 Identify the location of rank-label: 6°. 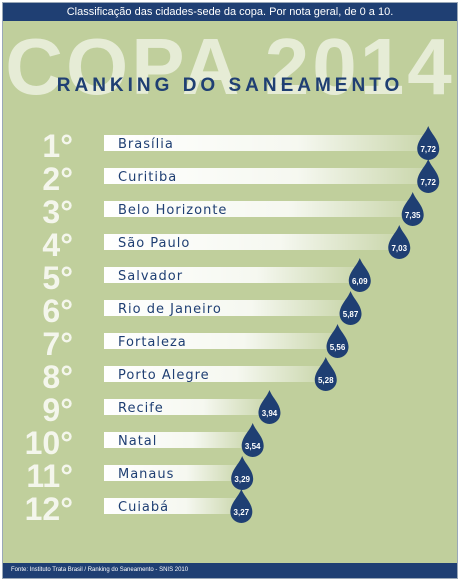
(57, 311).